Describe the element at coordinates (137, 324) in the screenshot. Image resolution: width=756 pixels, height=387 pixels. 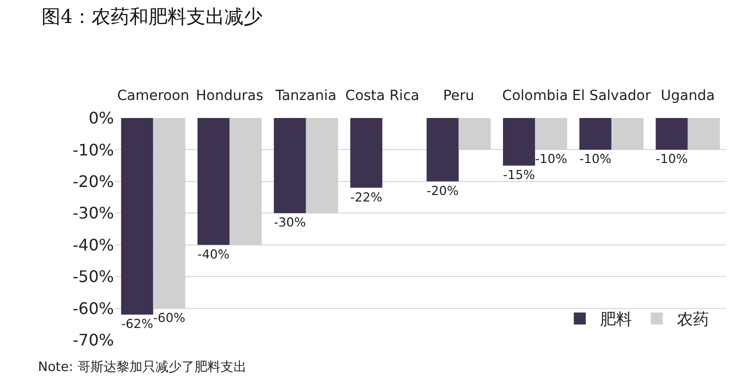
I see `data-label: -62%` at that location.